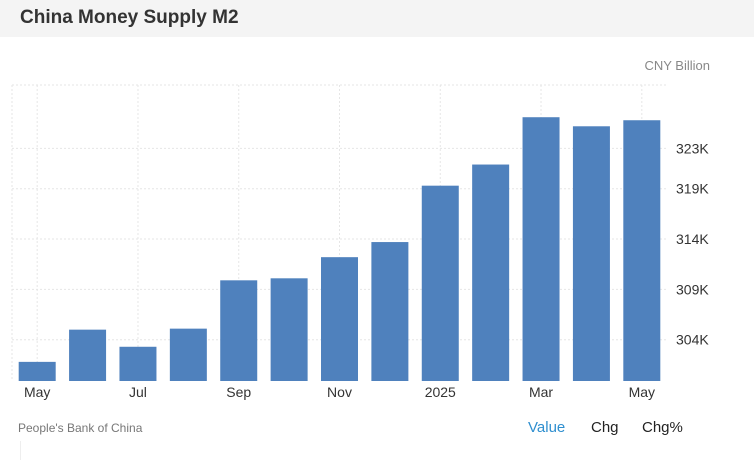  What do you see at coordinates (440, 392) in the screenshot?
I see `x-tick-label: 2025` at bounding box center [440, 392].